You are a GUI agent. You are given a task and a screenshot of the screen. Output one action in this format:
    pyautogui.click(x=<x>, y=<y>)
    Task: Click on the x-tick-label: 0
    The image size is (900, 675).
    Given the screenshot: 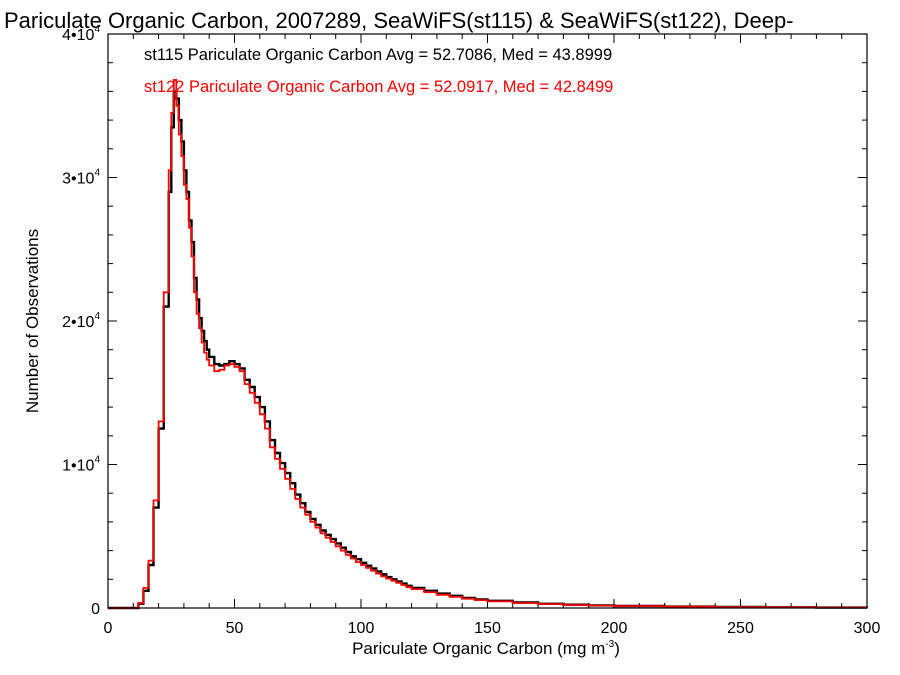 What is the action you would take?
    pyautogui.click(x=108, y=628)
    